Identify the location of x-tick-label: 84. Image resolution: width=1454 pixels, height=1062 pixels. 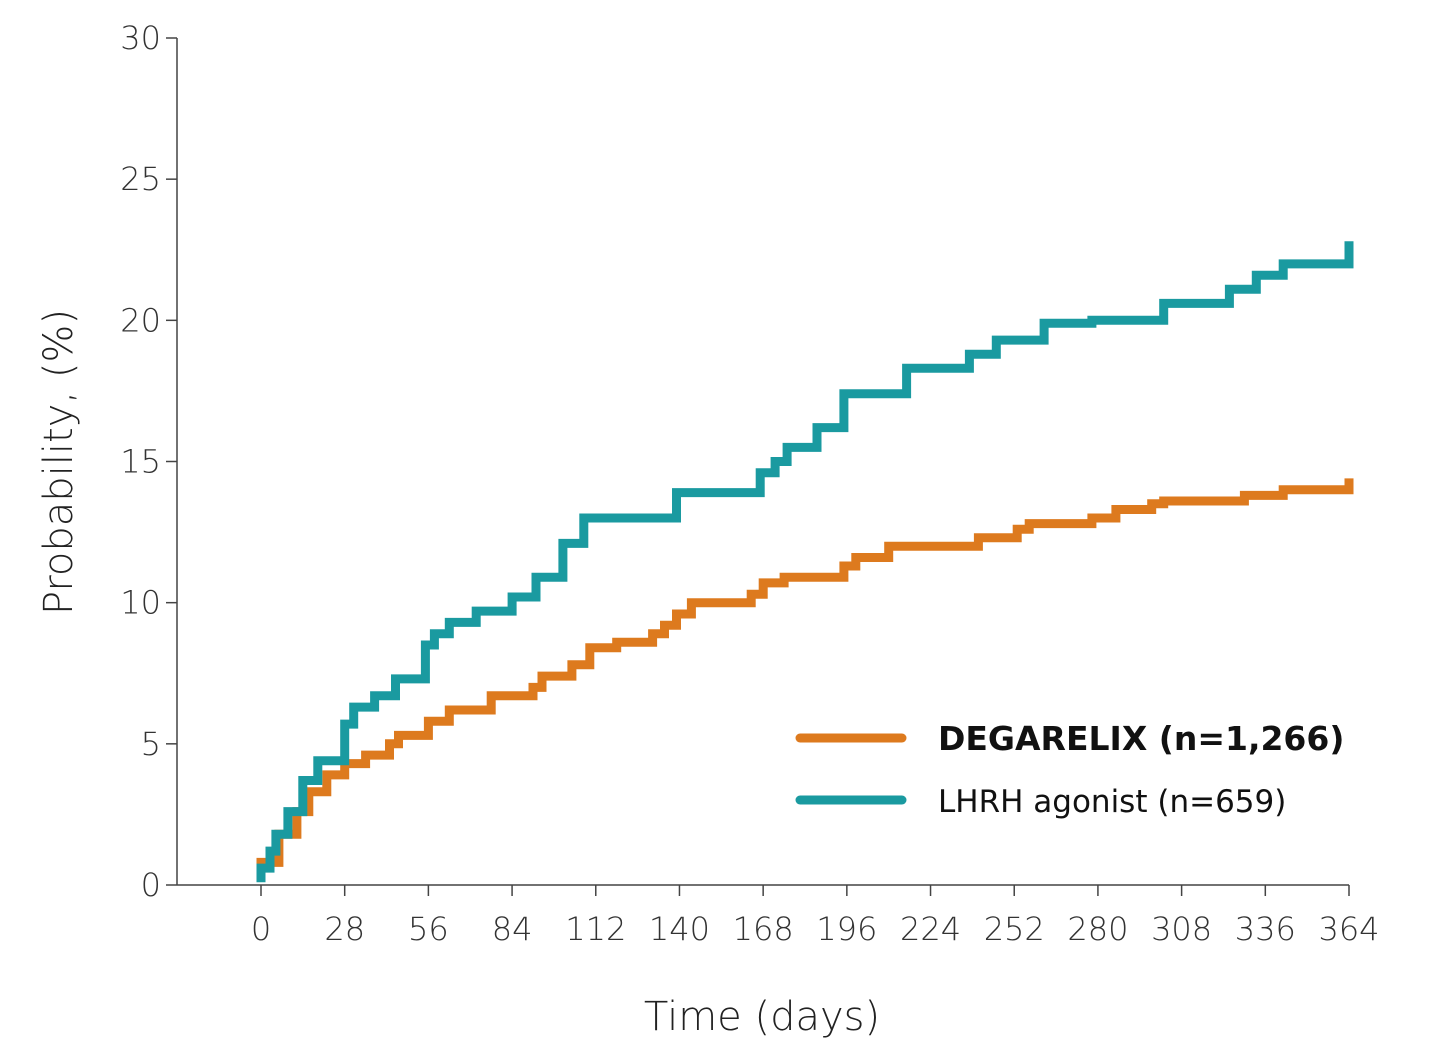
(512, 929).